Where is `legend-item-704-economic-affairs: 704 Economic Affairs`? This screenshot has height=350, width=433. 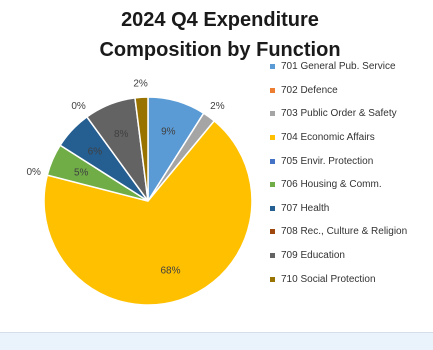
legend-item-704-economic-affairs: 704 Economic Affairs is located at coordinates (351, 138).